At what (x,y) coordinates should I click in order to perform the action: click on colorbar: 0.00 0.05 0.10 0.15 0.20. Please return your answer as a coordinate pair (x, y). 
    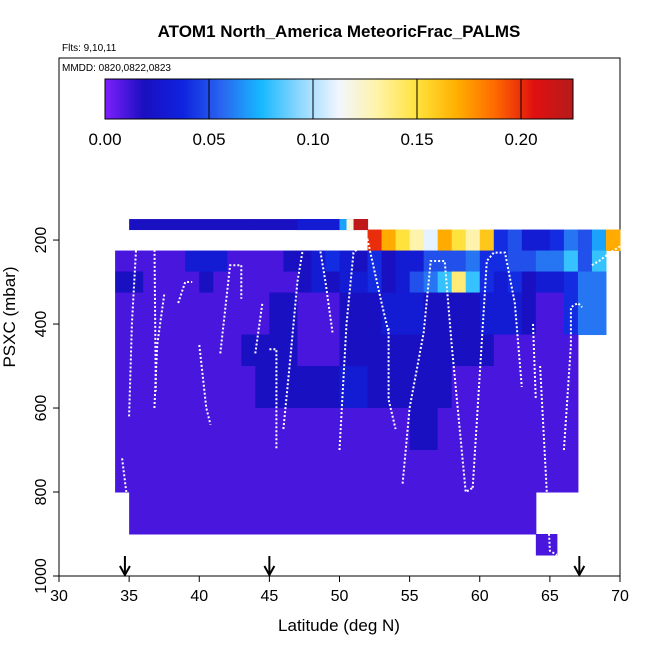
    Looking at the image, I should click on (331, 113).